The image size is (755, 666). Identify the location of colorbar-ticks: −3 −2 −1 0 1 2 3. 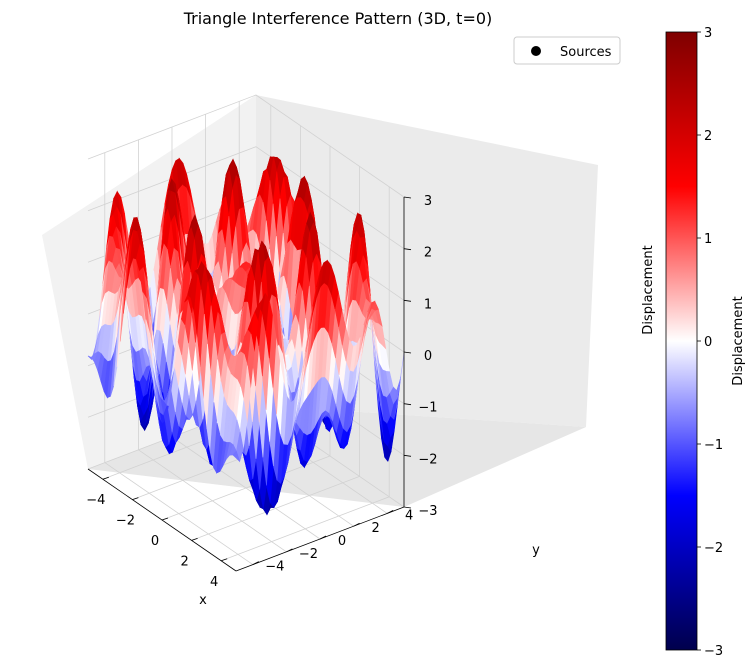
(710, 342).